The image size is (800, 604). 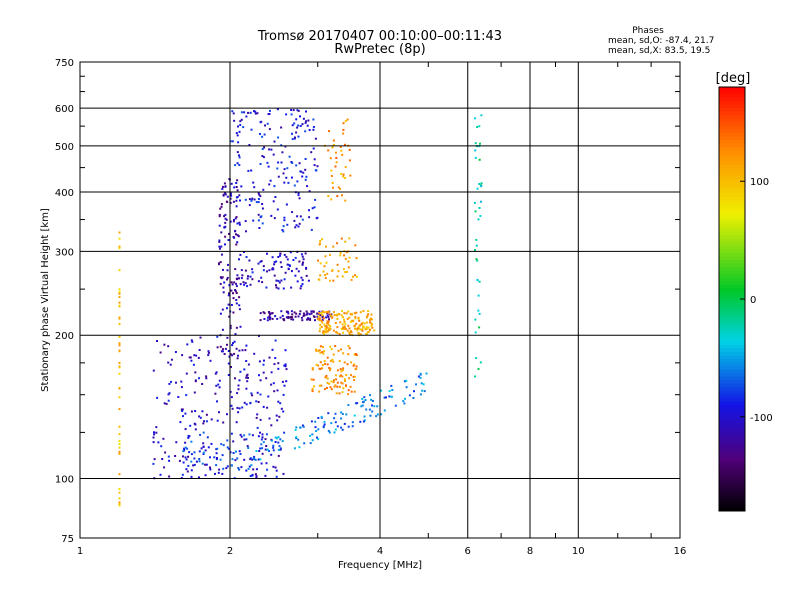 I want to click on y-tick-label: 75, so click(x=67, y=539).